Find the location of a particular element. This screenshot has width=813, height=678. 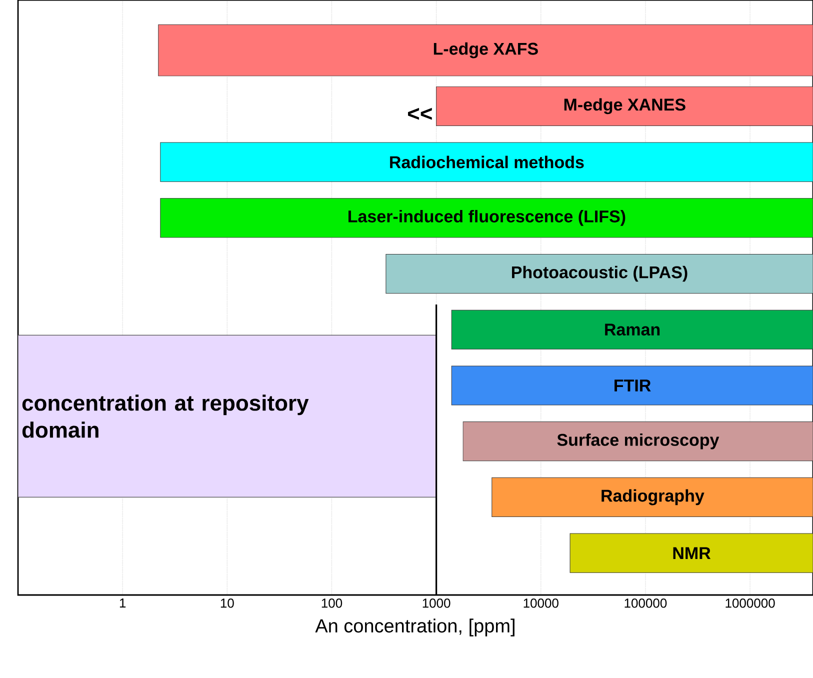

x-tick-label: 1000 is located at coordinates (436, 603).